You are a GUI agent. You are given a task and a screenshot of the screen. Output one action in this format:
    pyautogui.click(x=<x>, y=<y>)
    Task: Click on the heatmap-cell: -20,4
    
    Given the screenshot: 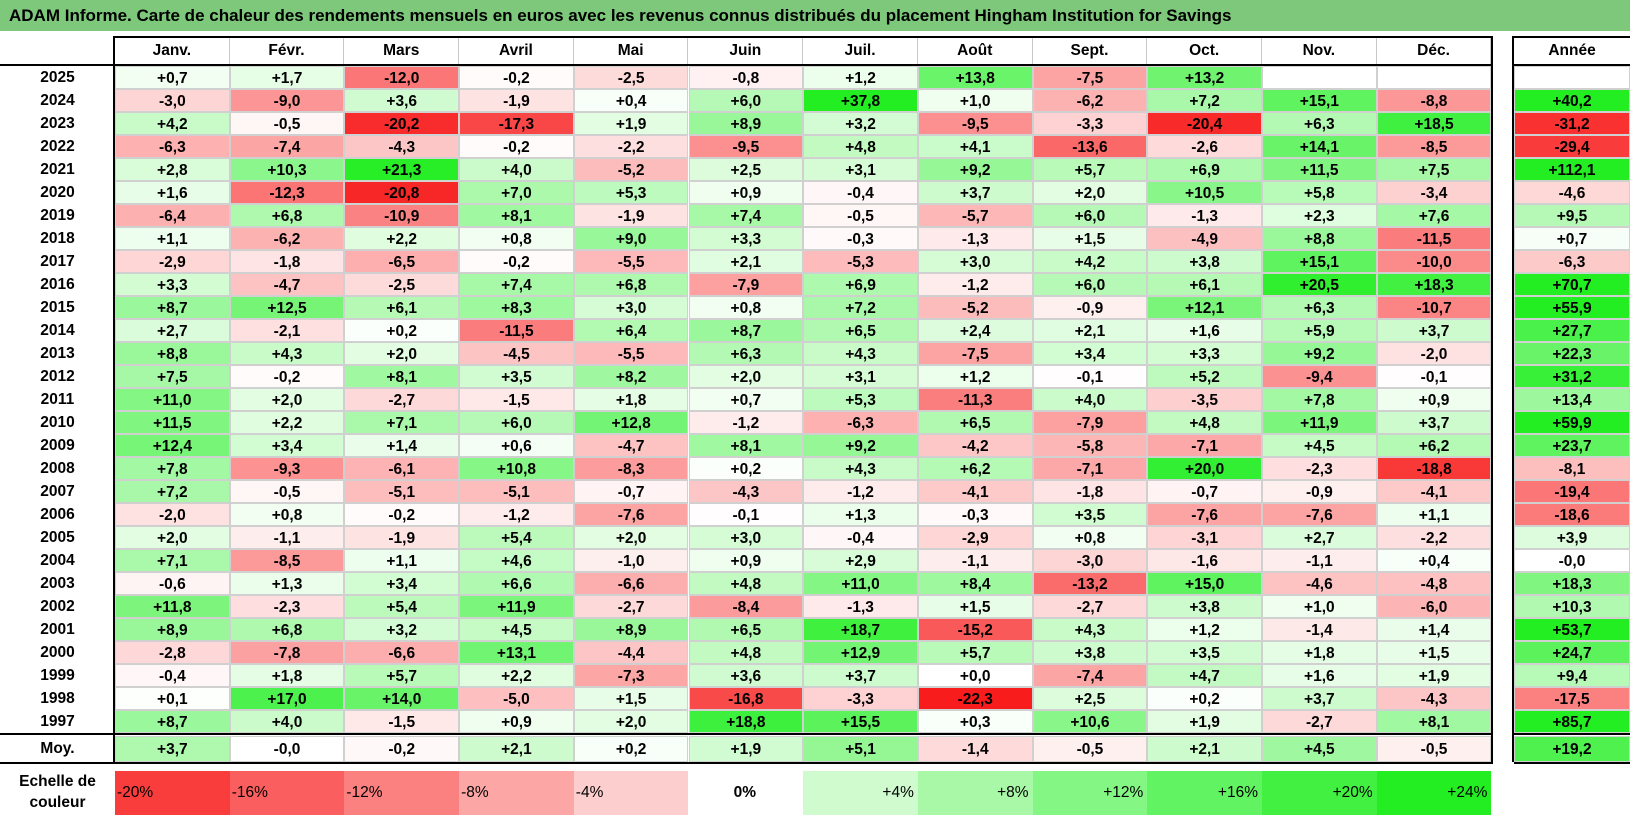 What is the action you would take?
    pyautogui.click(x=1204, y=123)
    